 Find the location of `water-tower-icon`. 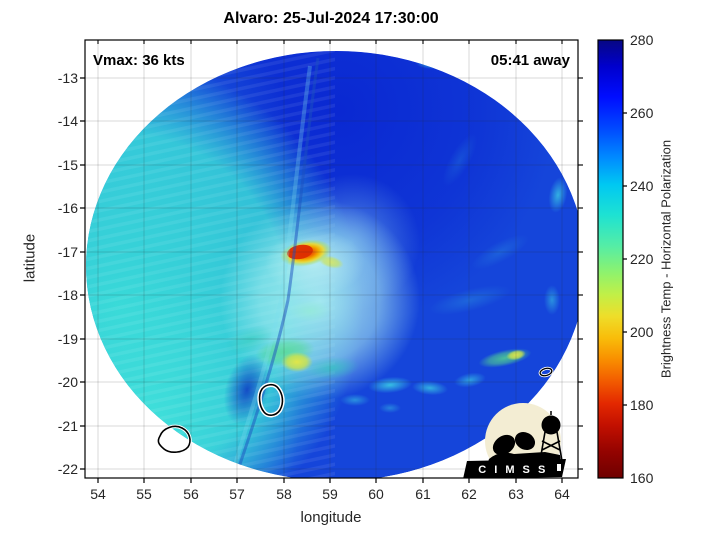

water-tower-icon is located at coordinates (551, 446).